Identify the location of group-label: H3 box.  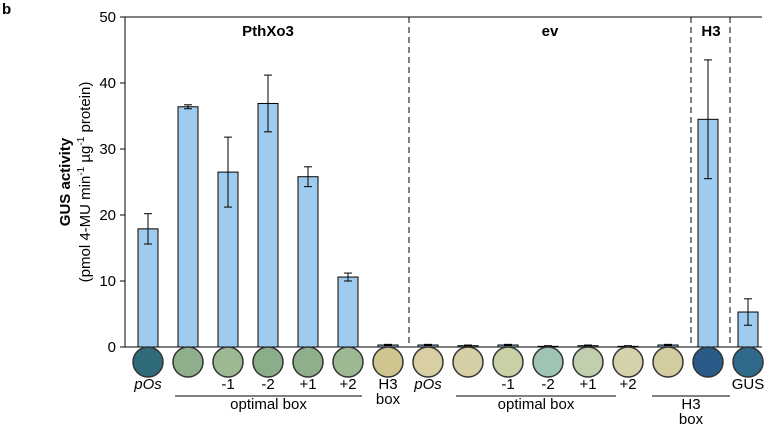
(691, 412).